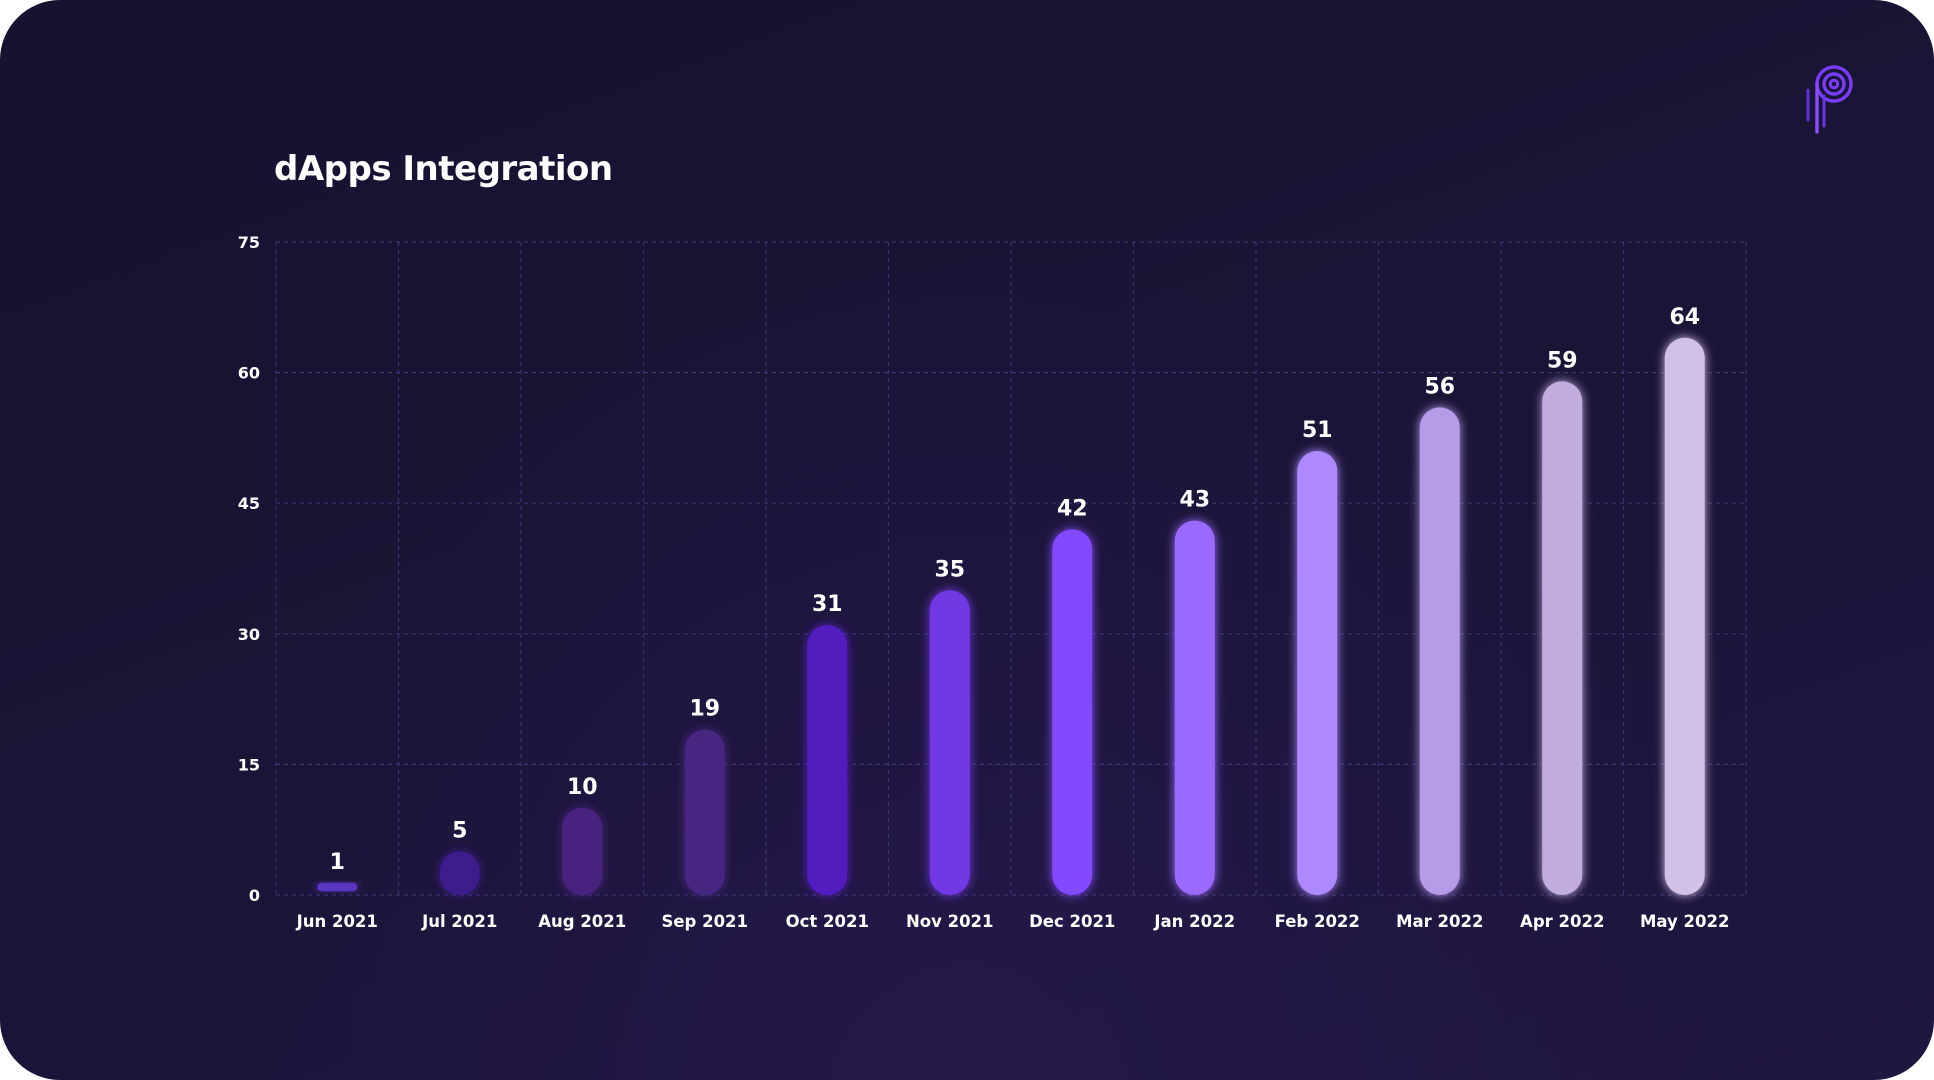 The height and width of the screenshot is (1080, 1934). What do you see at coordinates (1684, 921) in the screenshot?
I see `x-tick-label: May 2022` at bounding box center [1684, 921].